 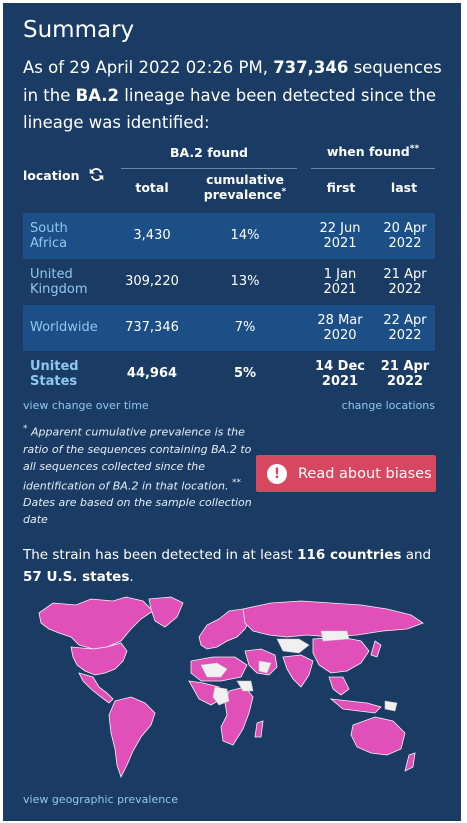 What do you see at coordinates (404, 187) in the screenshot?
I see `last-header: last` at bounding box center [404, 187].